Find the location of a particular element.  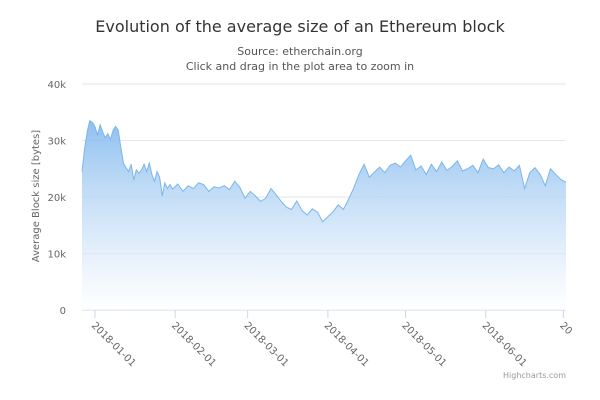

x-tick-label: 2018-02-01 is located at coordinates (193, 344).